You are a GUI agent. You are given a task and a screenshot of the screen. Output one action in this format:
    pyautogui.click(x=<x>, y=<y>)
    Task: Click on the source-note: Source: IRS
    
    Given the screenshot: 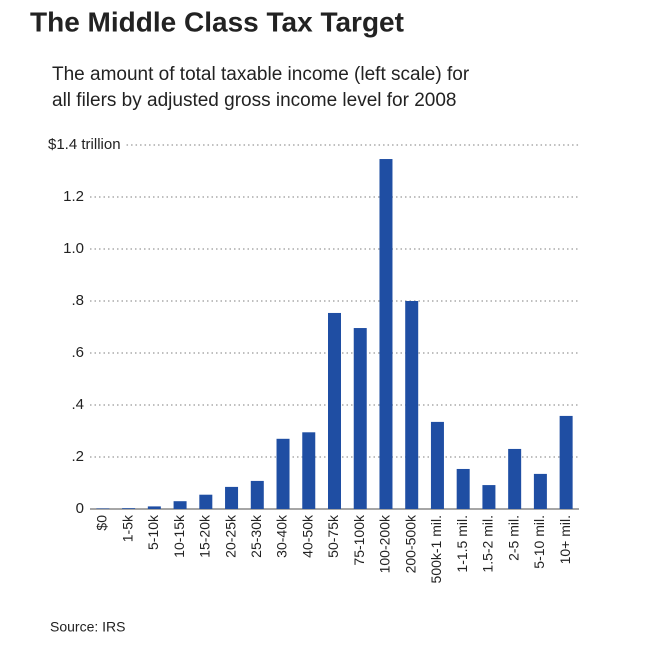 What is the action you would take?
    pyautogui.click(x=87, y=627)
    